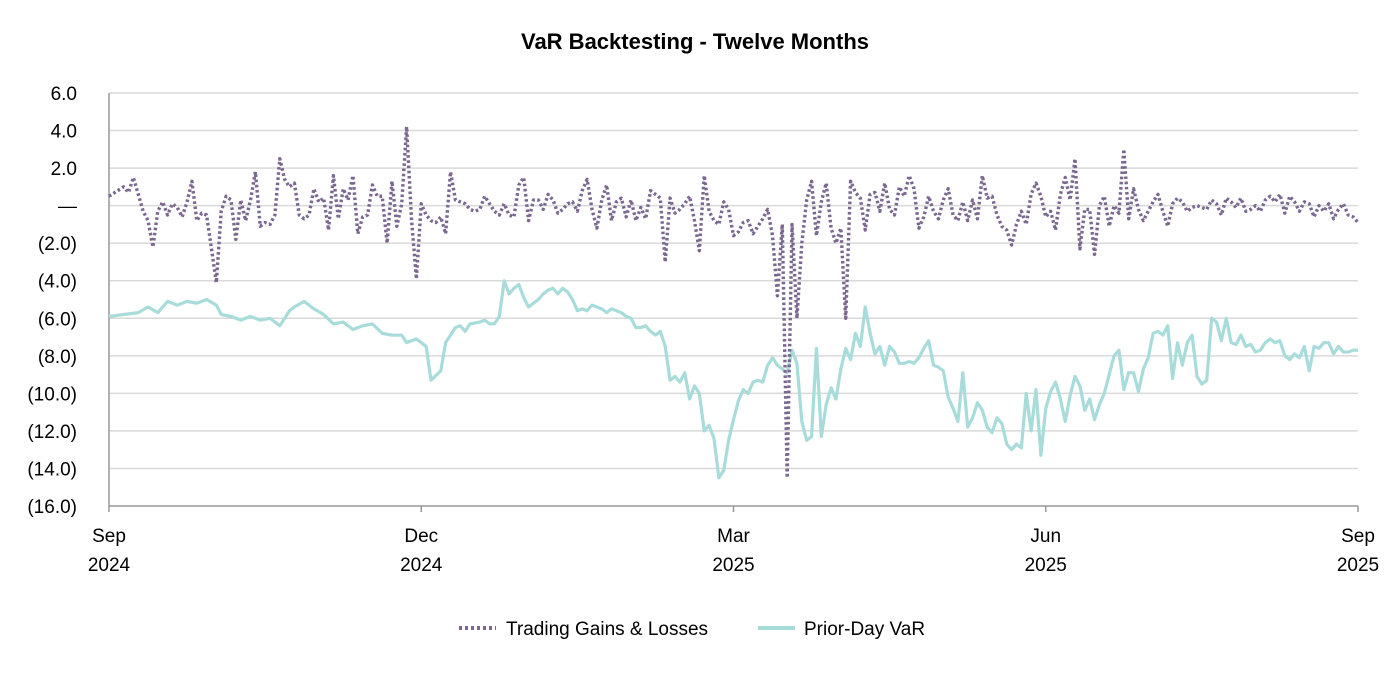 The image size is (1390, 680). What do you see at coordinates (1045, 536) in the screenshot?
I see `x-tick-month: Jun` at bounding box center [1045, 536].